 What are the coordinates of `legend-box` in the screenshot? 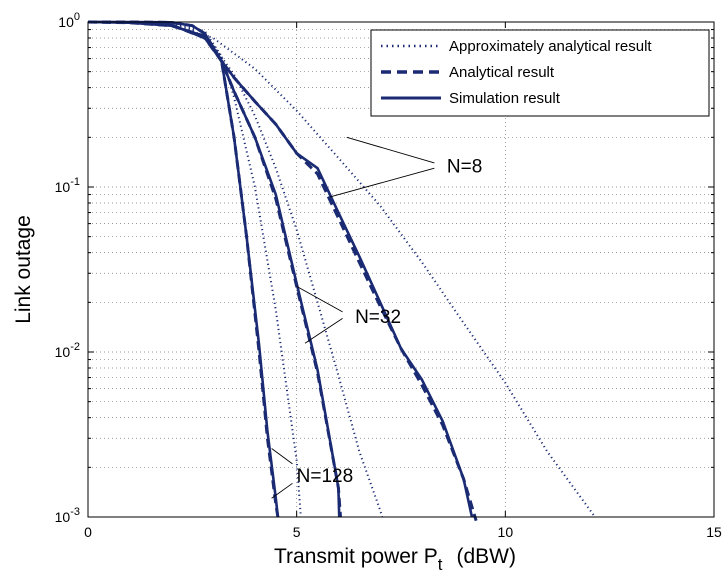 It's located at (540, 73).